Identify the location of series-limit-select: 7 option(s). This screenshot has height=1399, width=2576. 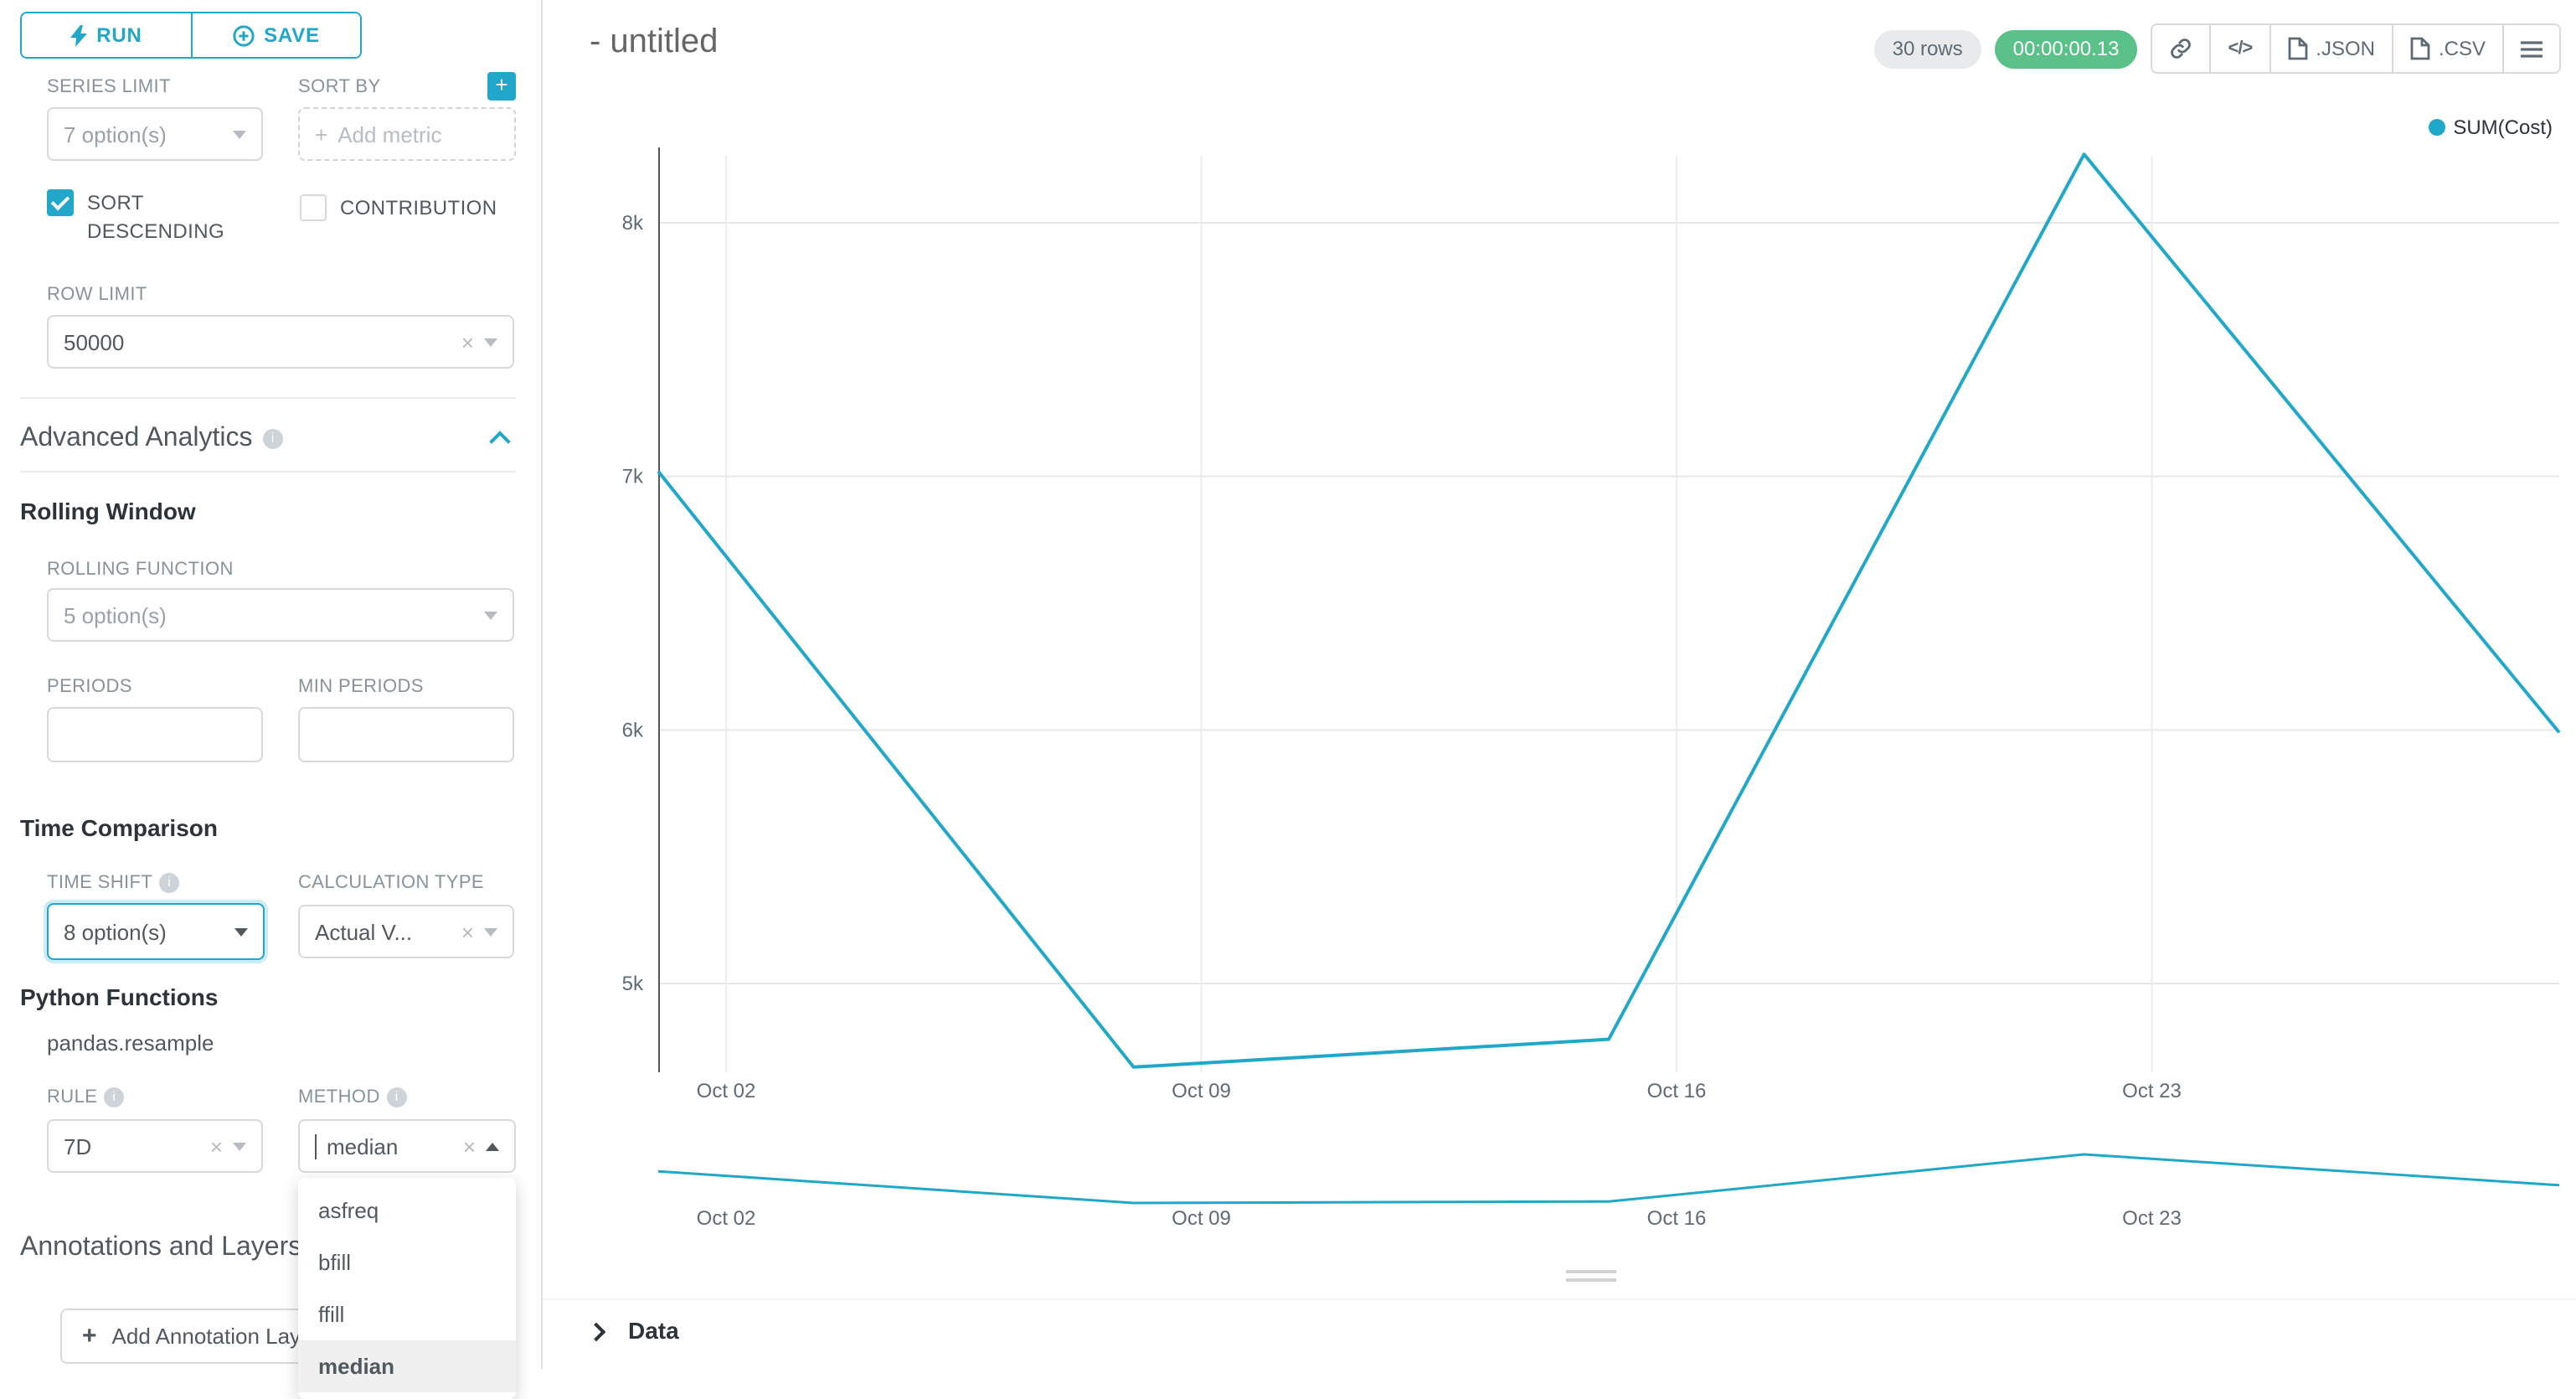
(155, 134).